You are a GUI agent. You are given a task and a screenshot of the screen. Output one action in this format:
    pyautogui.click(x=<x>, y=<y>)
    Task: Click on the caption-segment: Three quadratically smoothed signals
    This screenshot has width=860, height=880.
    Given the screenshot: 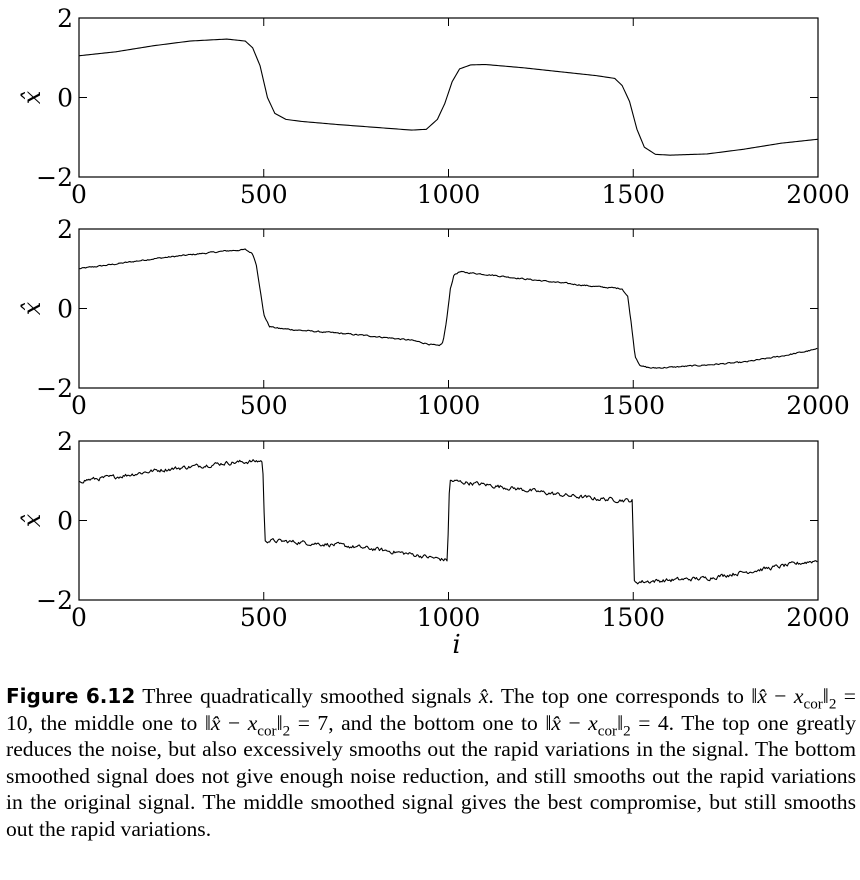 What is the action you would take?
    pyautogui.click(x=307, y=696)
    